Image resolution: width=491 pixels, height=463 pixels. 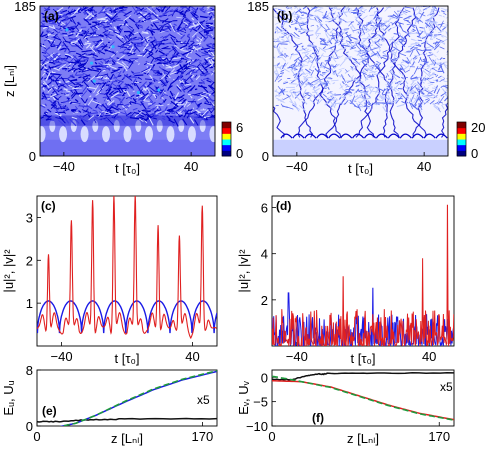 I want to click on x-tick-label: 0, so click(x=271, y=436).